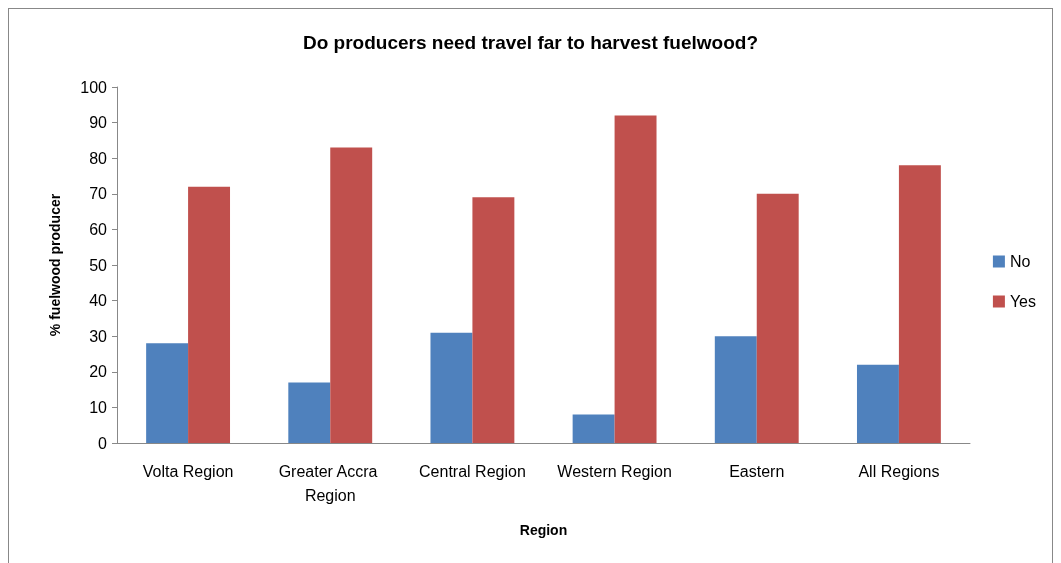  Describe the element at coordinates (98, 301) in the screenshot. I see `y-tick-label: 40` at that location.